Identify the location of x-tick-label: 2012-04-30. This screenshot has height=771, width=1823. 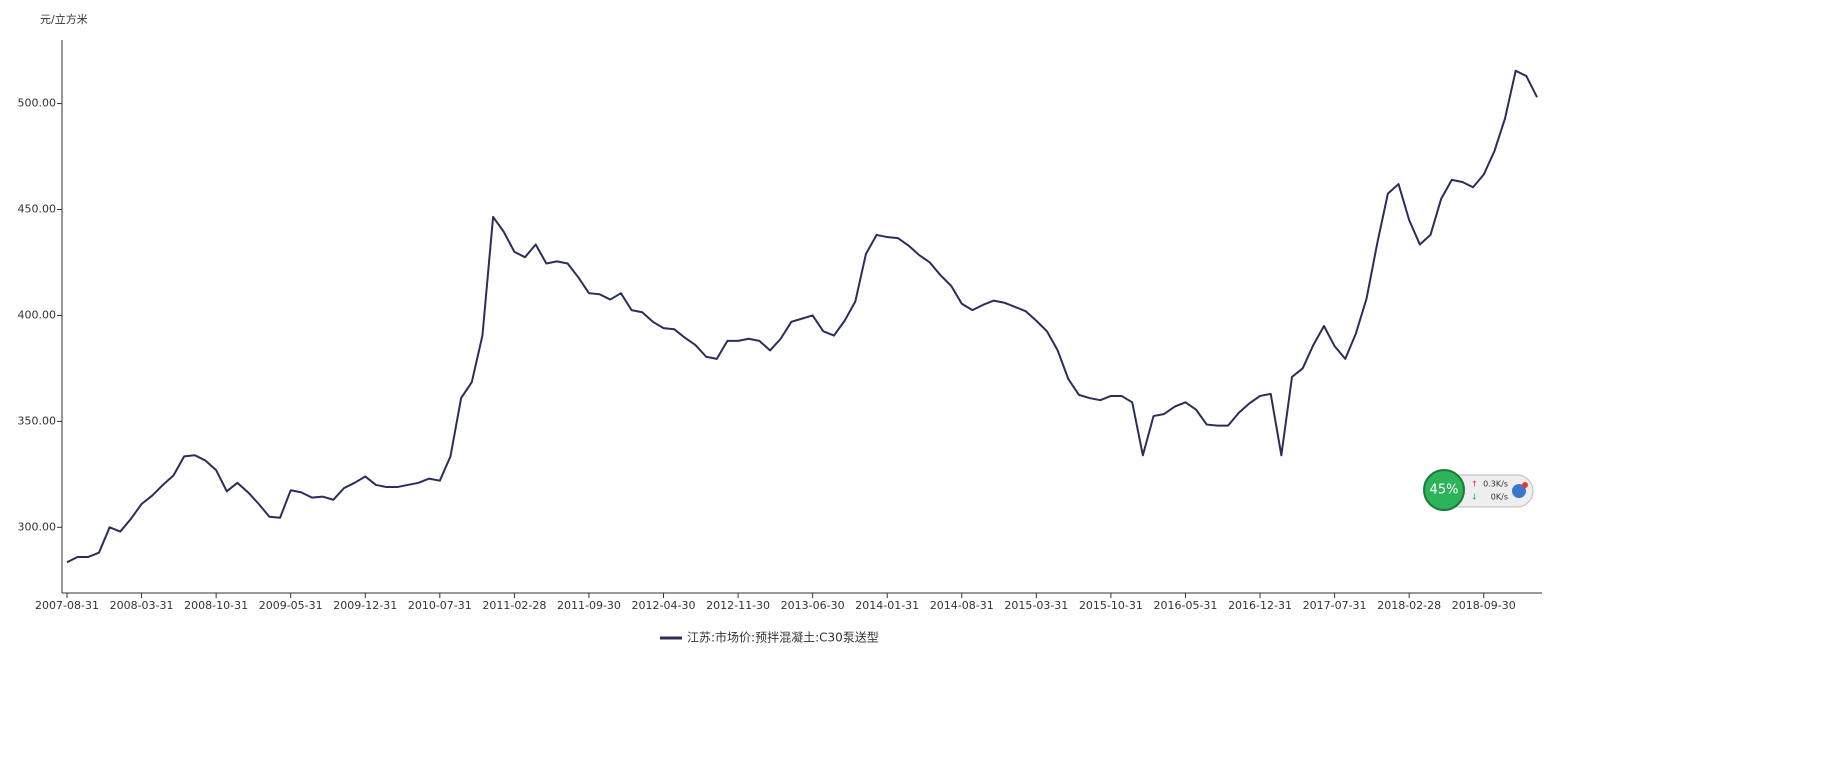
(664, 605).